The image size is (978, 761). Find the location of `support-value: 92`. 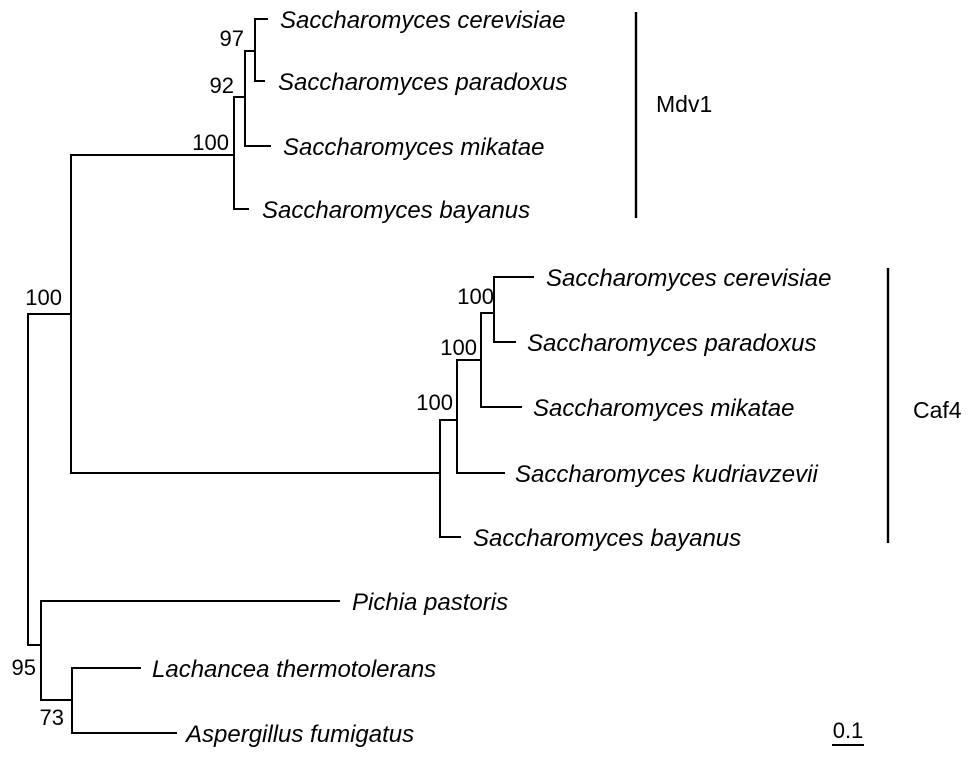

support-value: 92 is located at coordinates (222, 85).